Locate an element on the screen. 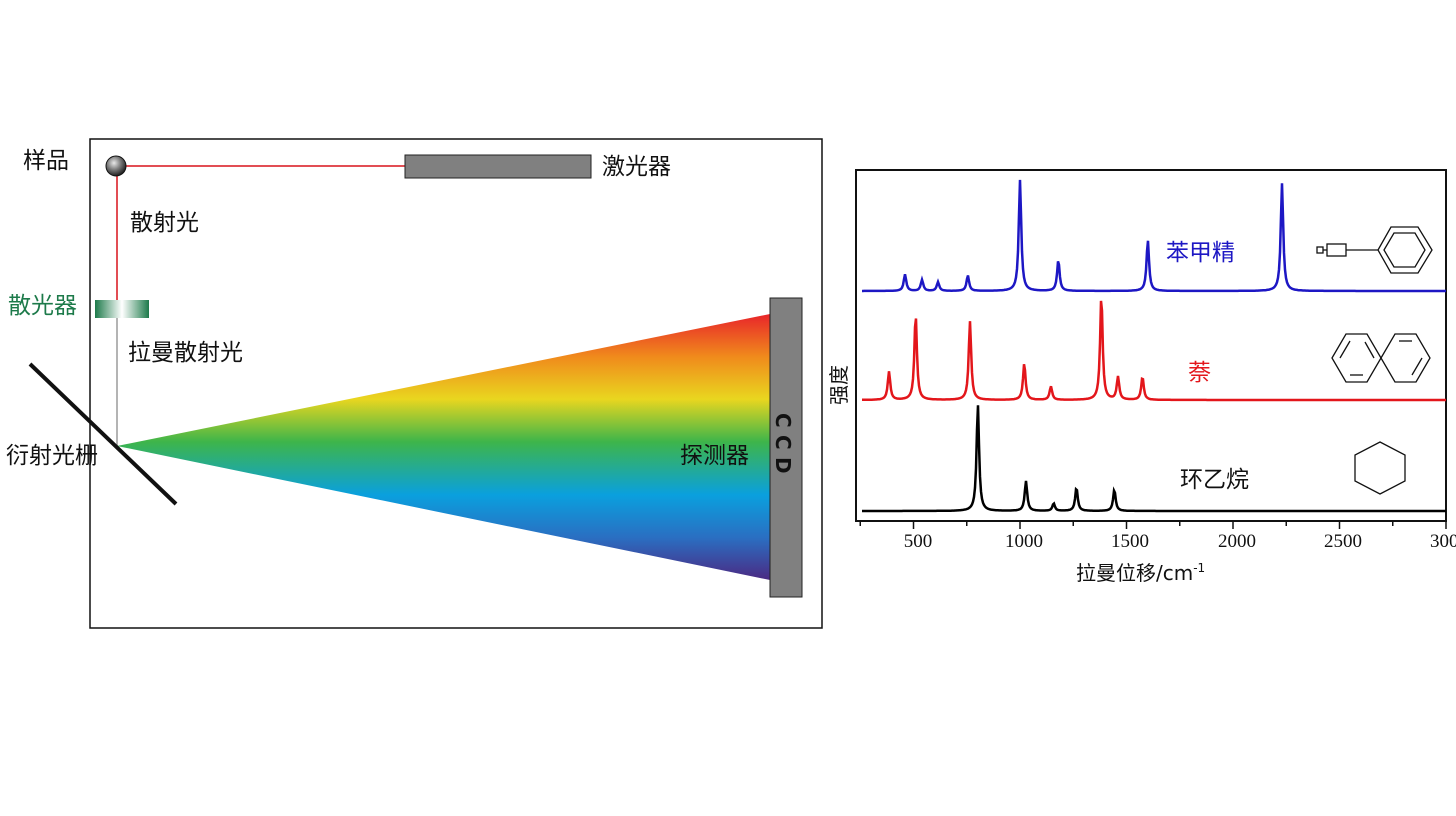 Image resolution: width=1456 pixels, height=816 pixels. sample-sphere is located at coordinates (116, 166).